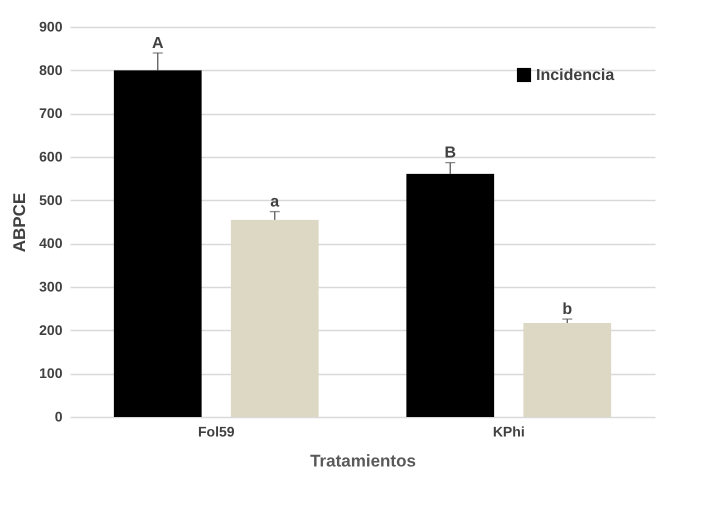 The height and width of the screenshot is (531, 716). I want to click on y-tick-label: 800, so click(51, 70).